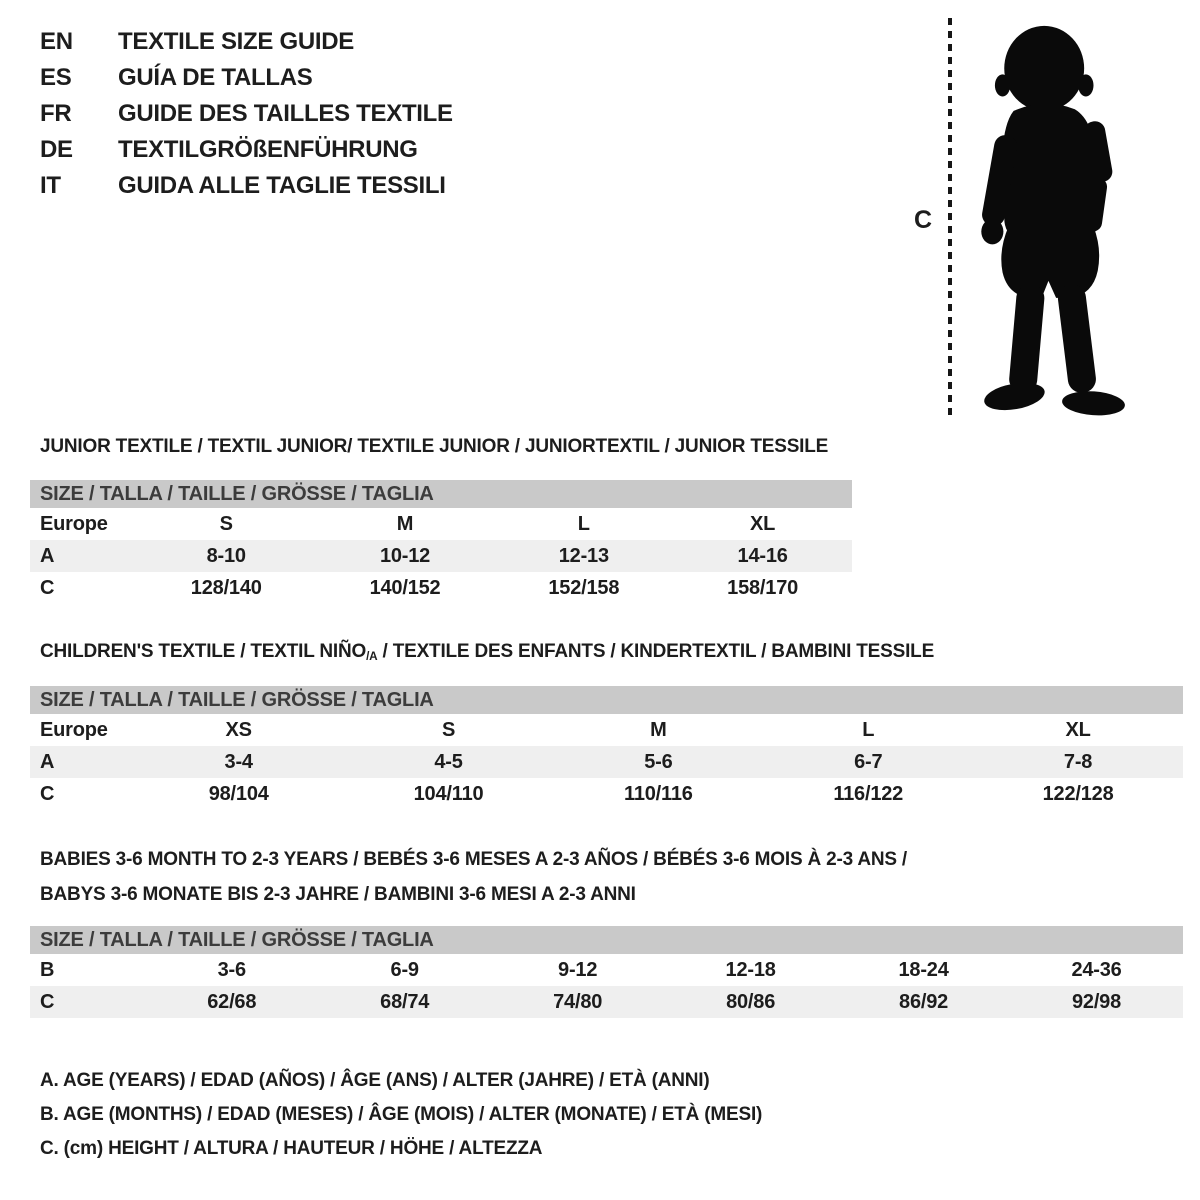  Describe the element at coordinates (56, 41) in the screenshot. I see `language-code: EN` at that location.